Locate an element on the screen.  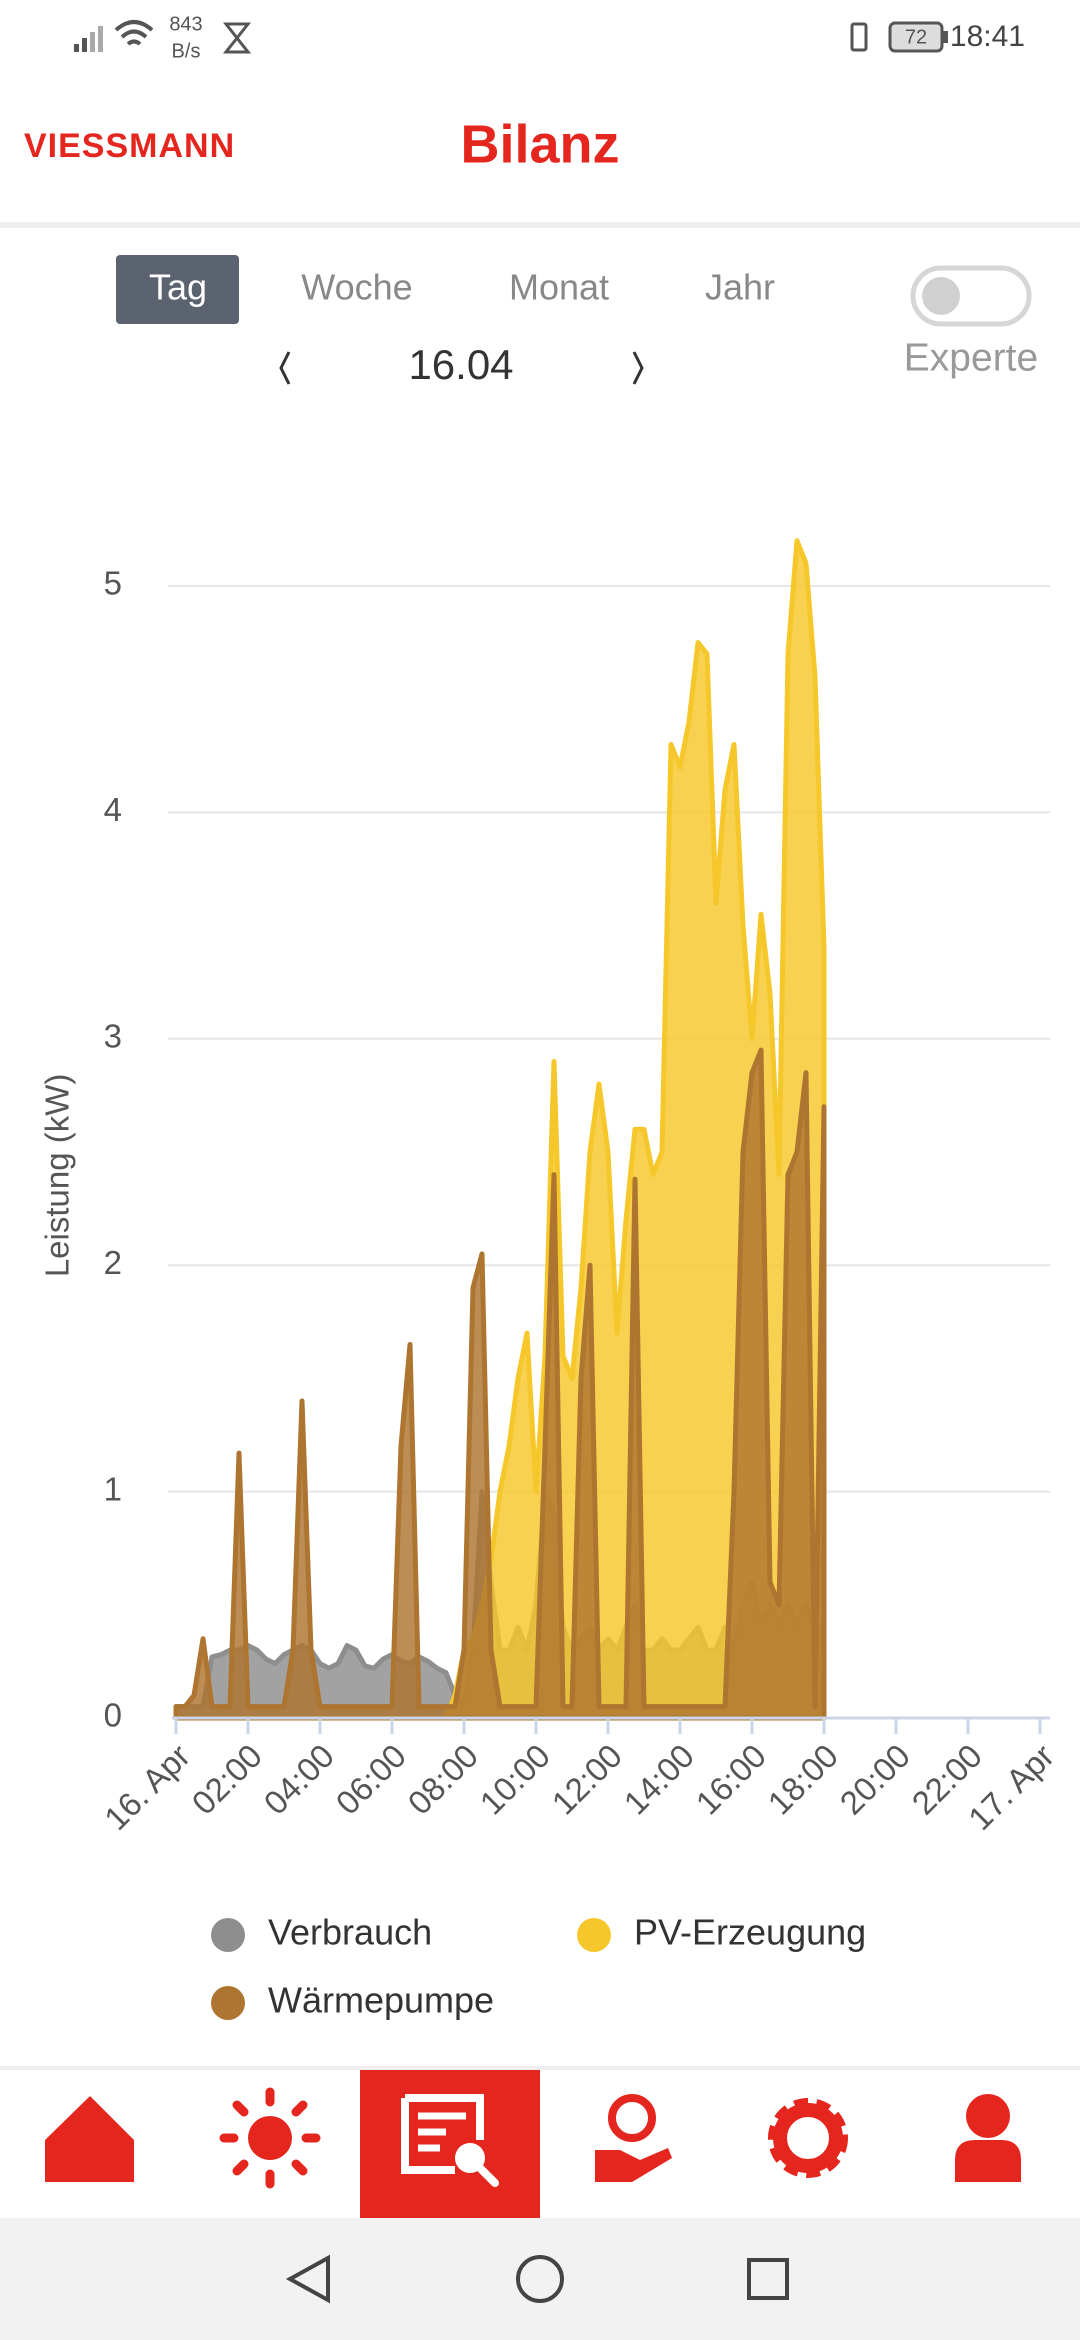
battery-level: 72 is located at coordinates (916, 37).